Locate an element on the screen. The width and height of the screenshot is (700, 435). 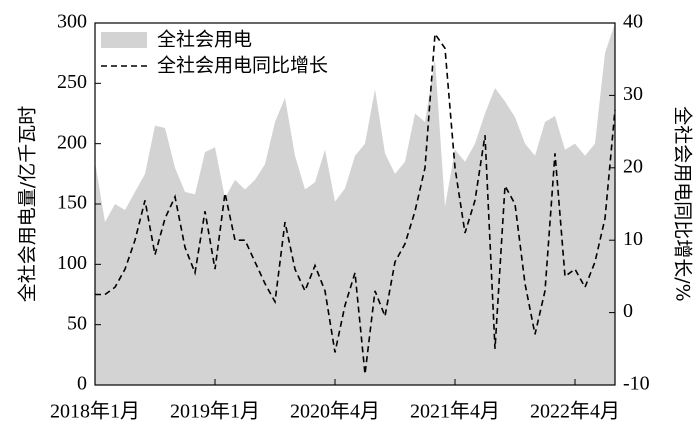
y2-tick-label: 10 is located at coordinates (633, 239).